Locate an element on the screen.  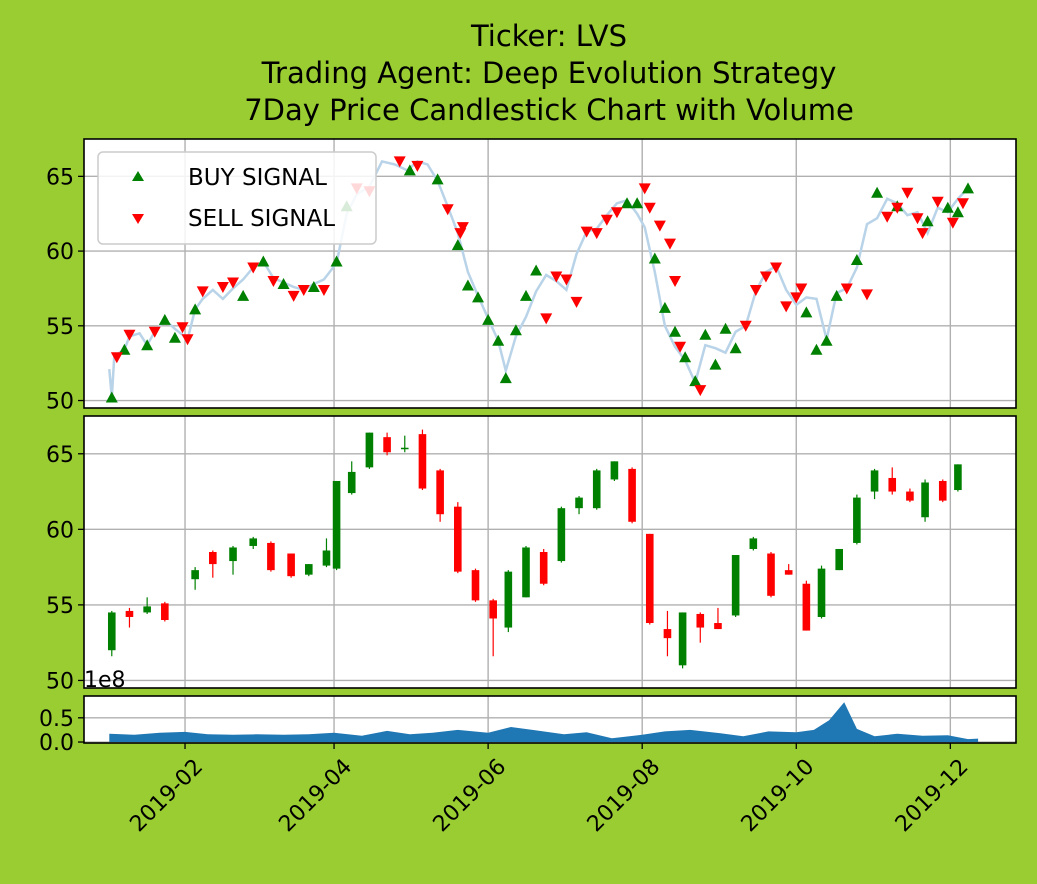
y-tick-label: 55 is located at coordinates (60, 327).